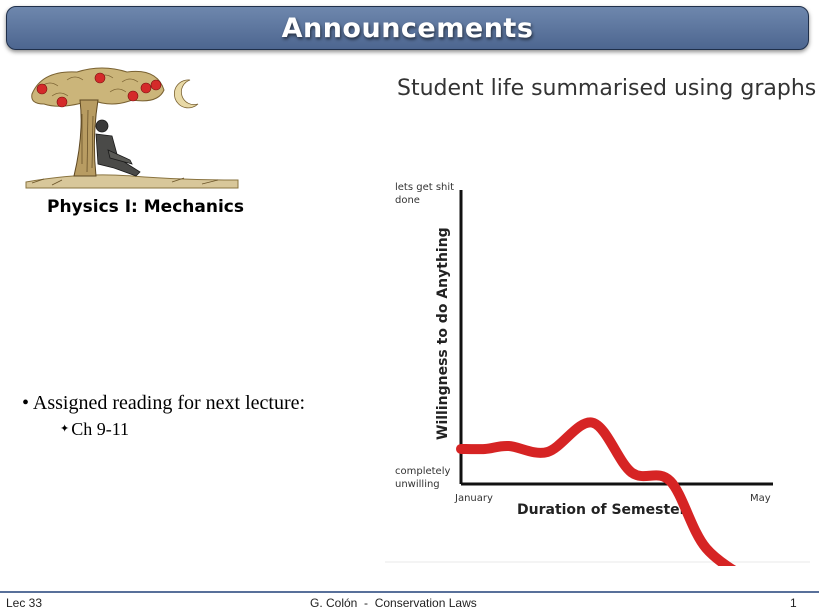 Image resolution: width=819 pixels, height=614 pixels. What do you see at coordinates (793, 603) in the screenshot?
I see `footer-page-number: 1` at bounding box center [793, 603].